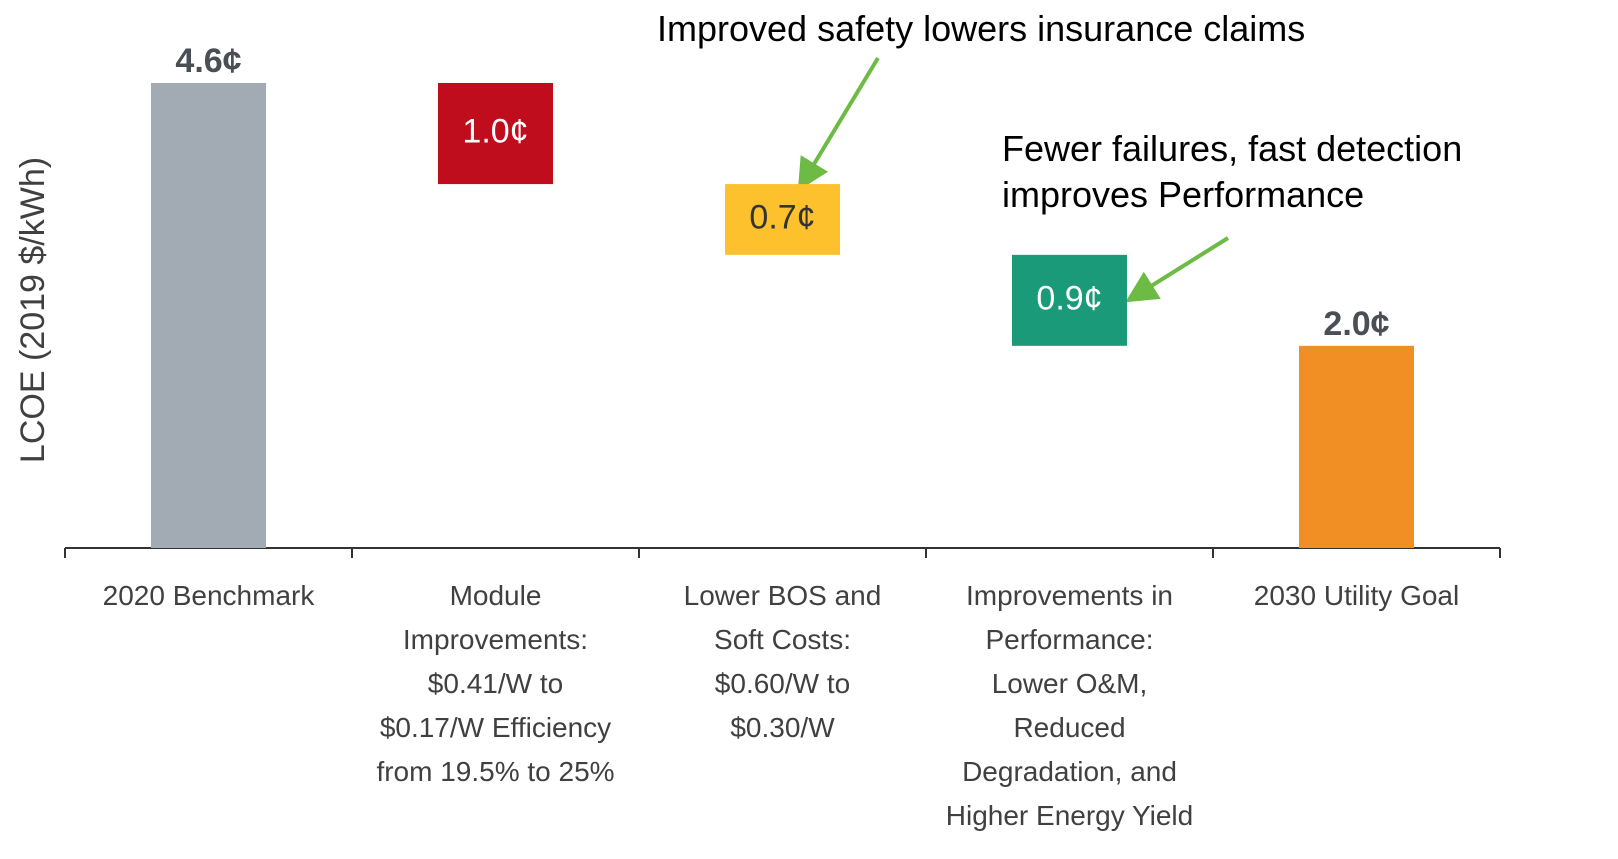  Describe the element at coordinates (208, 61) in the screenshot. I see `value-label: 4.6¢` at that location.